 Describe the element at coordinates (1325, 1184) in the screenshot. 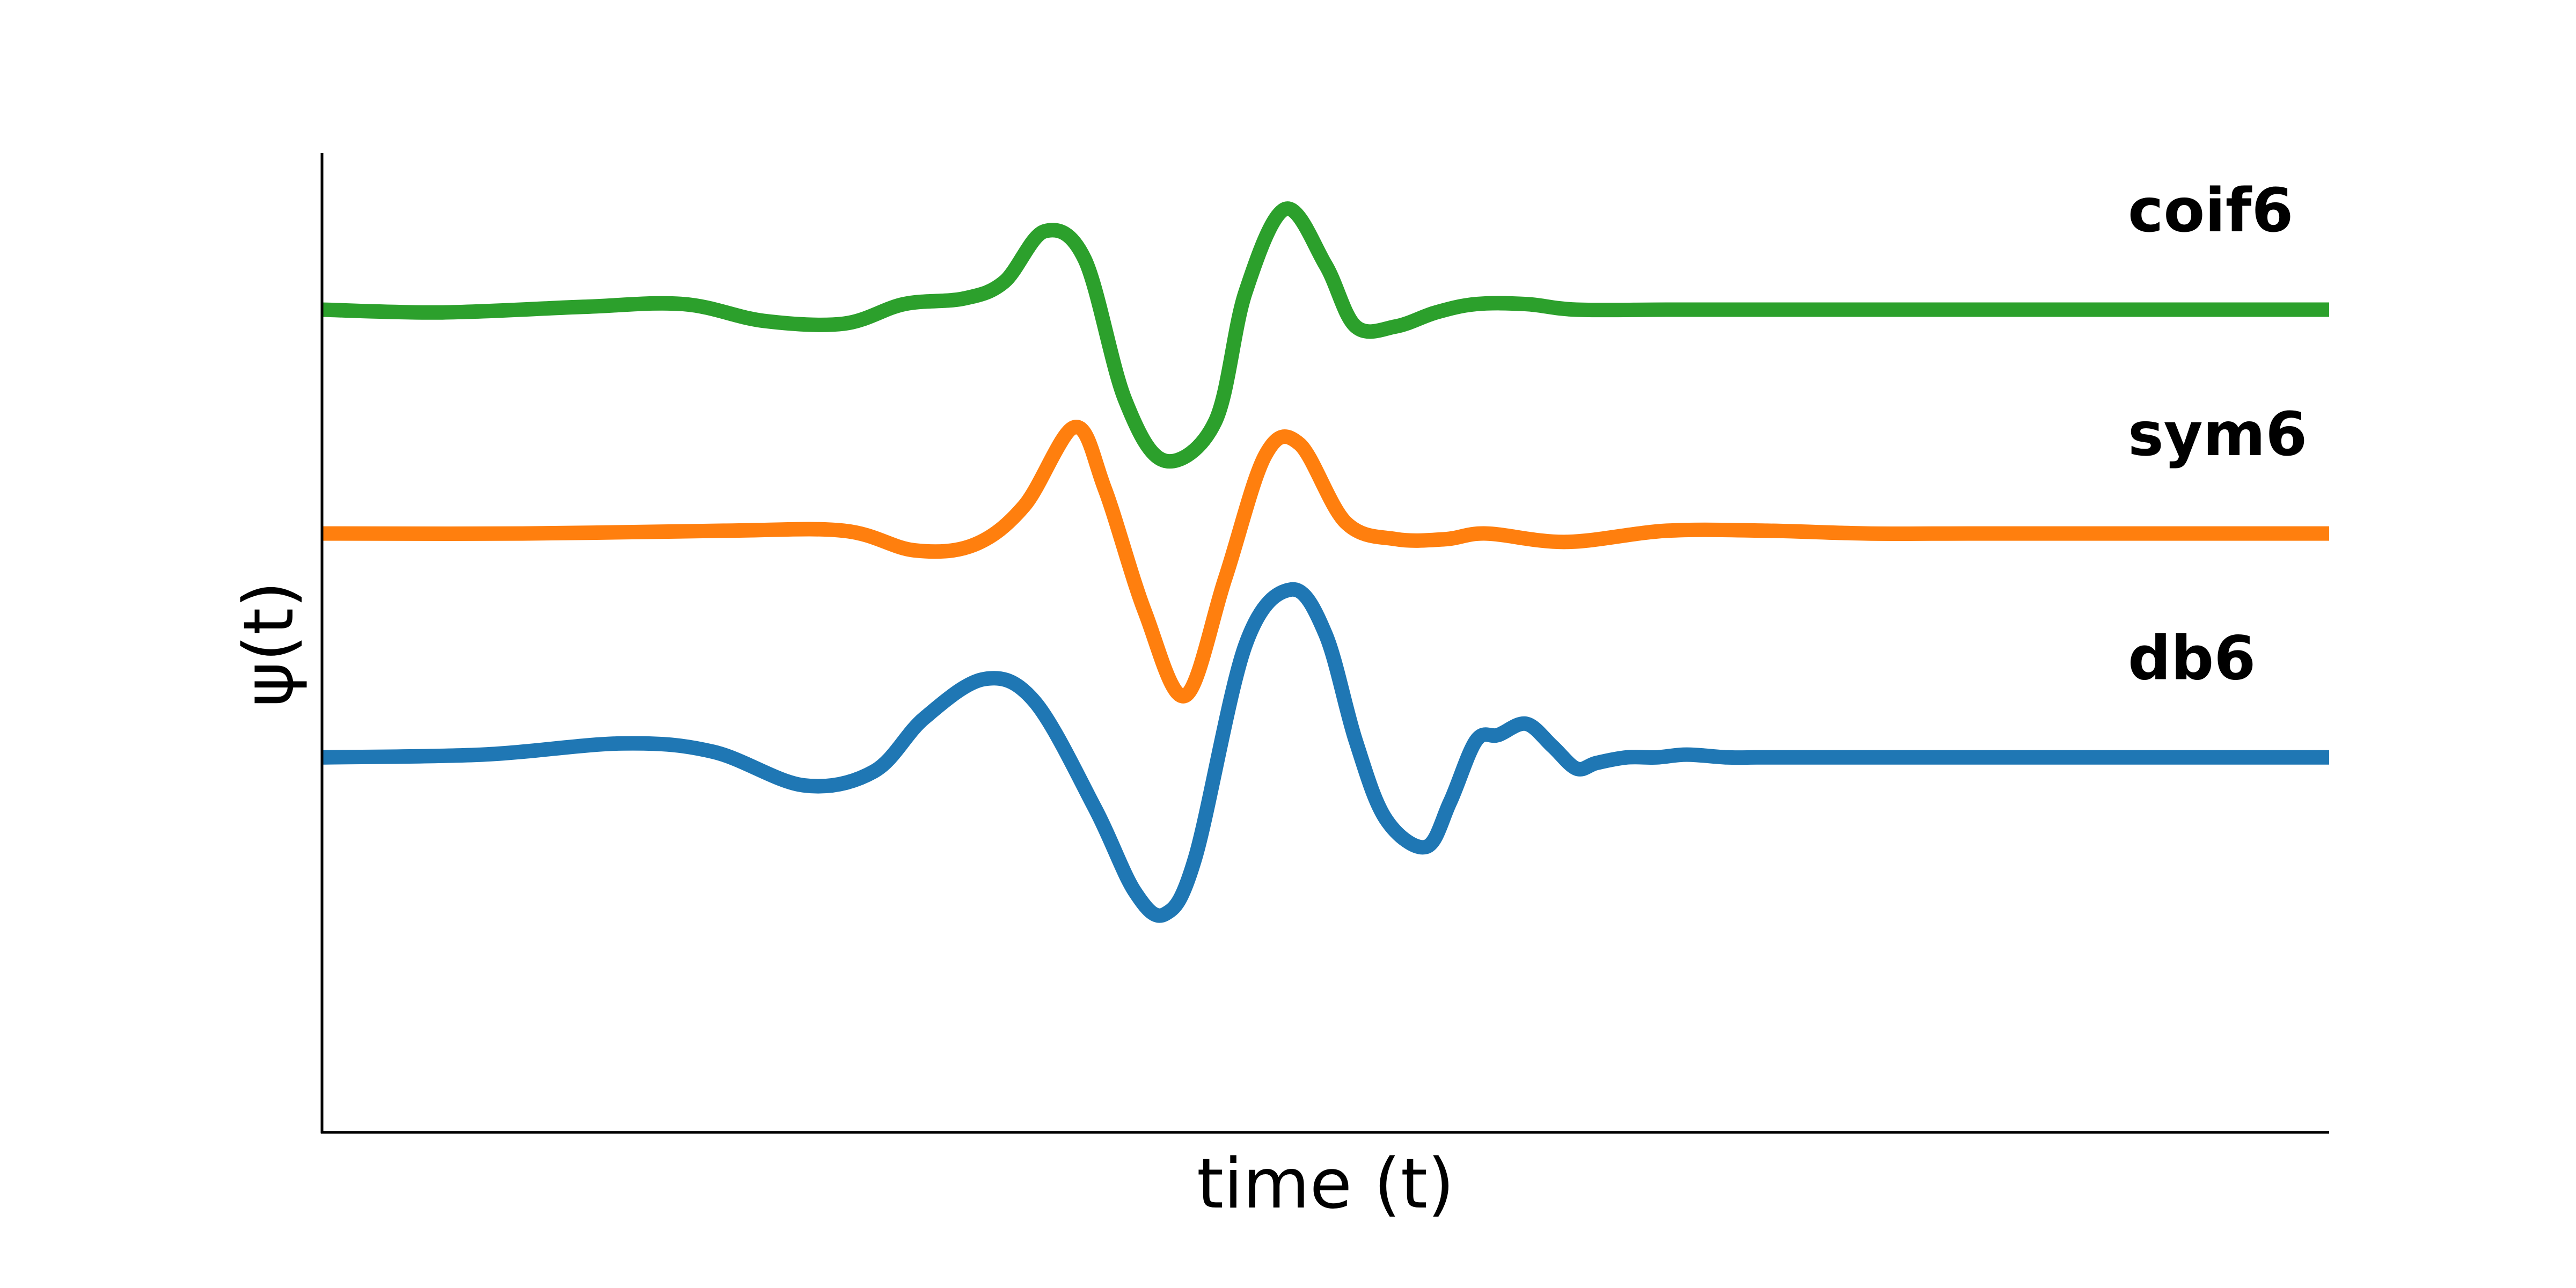

I see `x-axis-label: time (t)` at that location.